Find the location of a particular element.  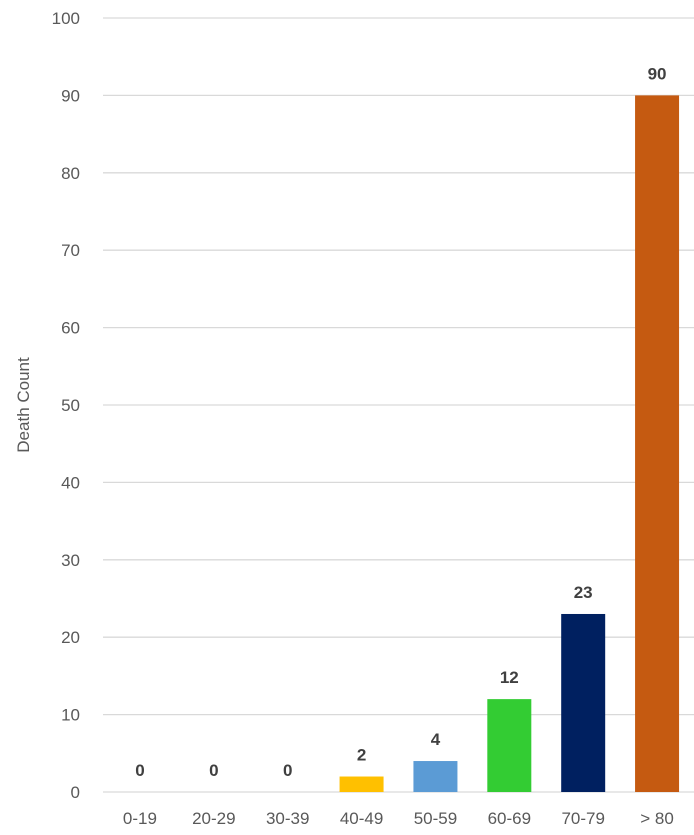

x-tick-label: 20-29 is located at coordinates (213, 818).